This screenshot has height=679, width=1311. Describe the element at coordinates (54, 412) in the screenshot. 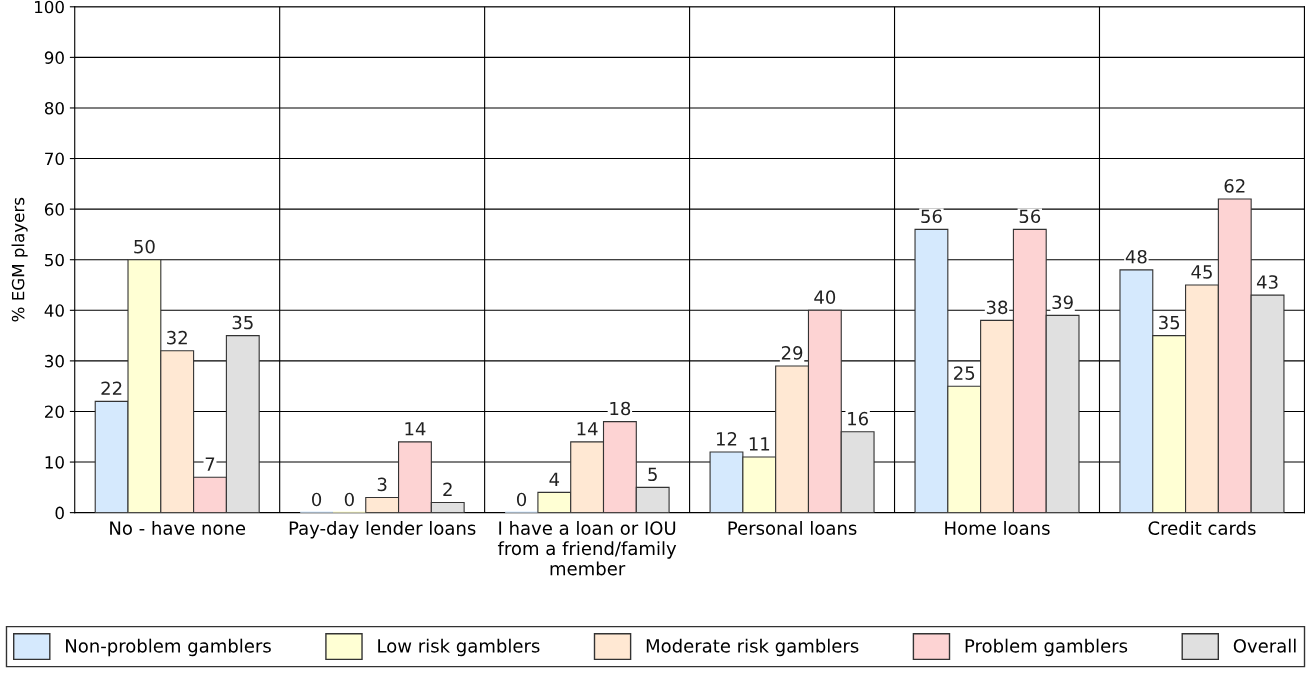

I see `y-tick-label: 20` at that location.